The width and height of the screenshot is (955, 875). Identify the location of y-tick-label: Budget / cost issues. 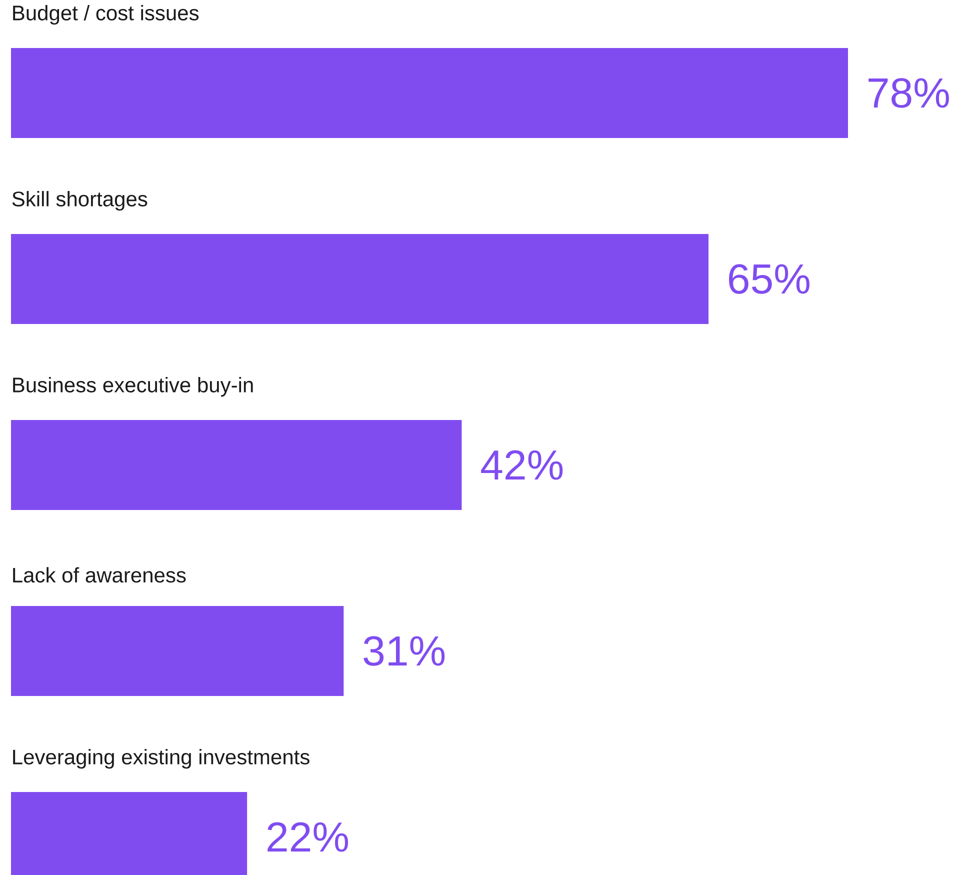
(106, 15).